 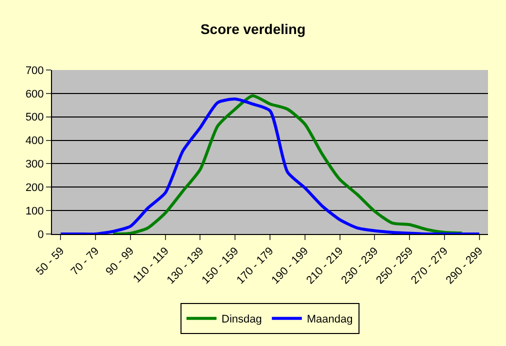 What do you see at coordinates (41, 234) in the screenshot?
I see `y-tick-label: 0` at bounding box center [41, 234].